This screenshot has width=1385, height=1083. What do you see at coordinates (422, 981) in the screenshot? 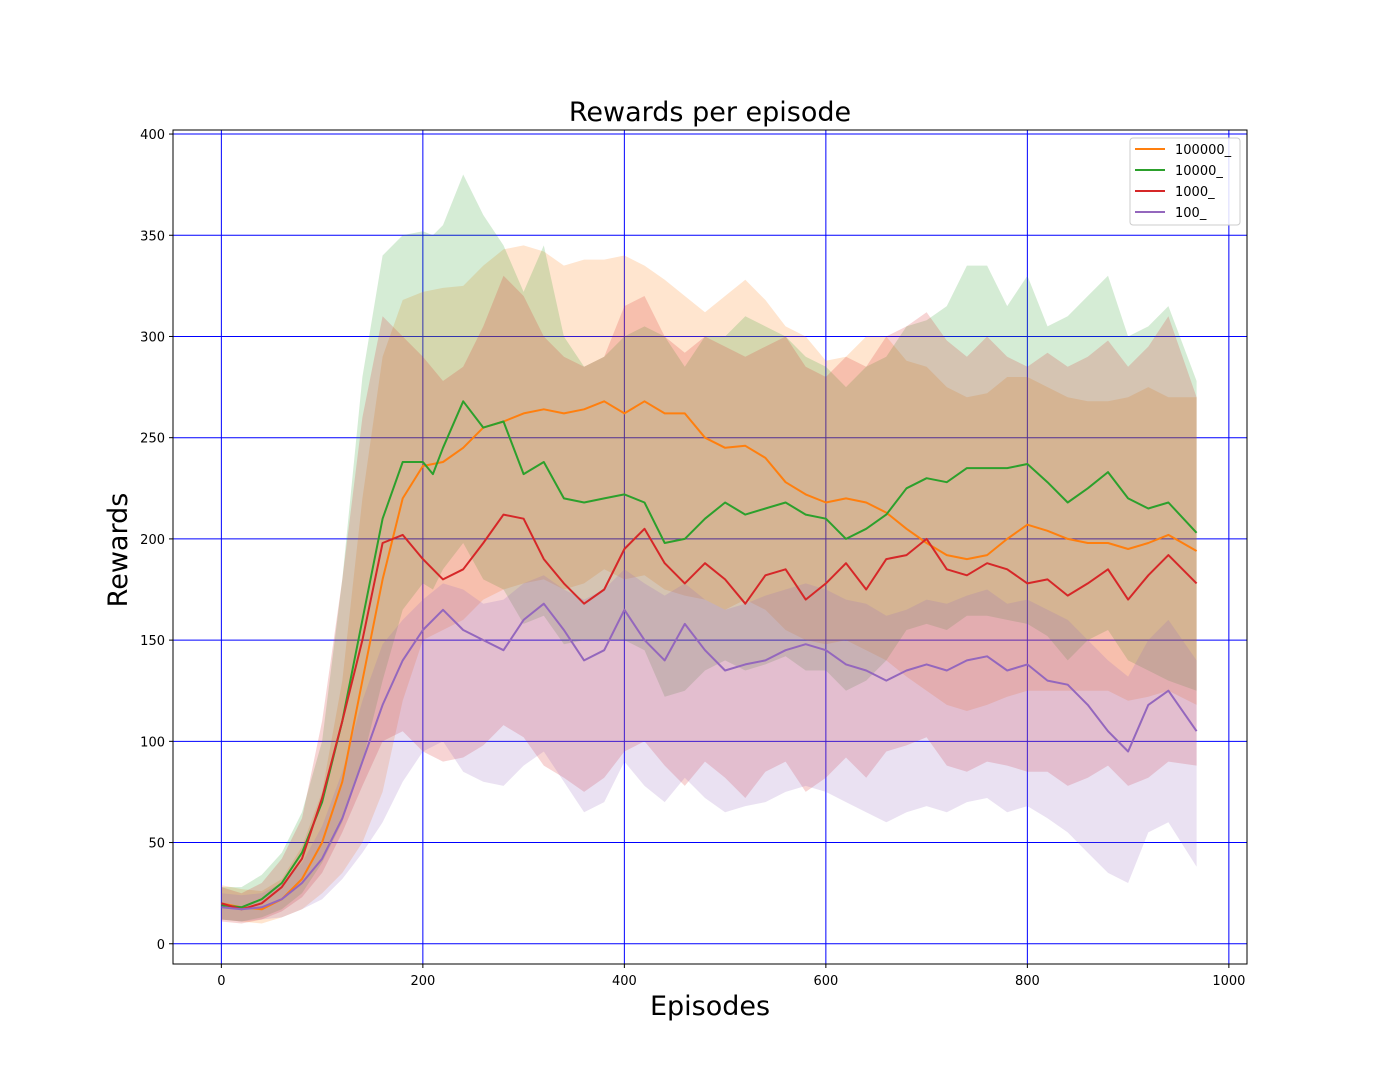
I see `x-tick-label: 200` at bounding box center [422, 981].